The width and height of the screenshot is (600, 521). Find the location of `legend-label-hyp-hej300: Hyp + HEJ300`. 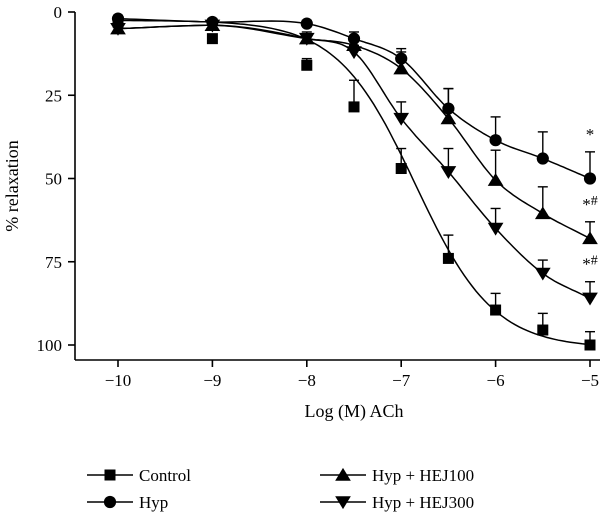

legend-label-hyp-hej300: Hyp + HEJ300 is located at coordinates (423, 502).